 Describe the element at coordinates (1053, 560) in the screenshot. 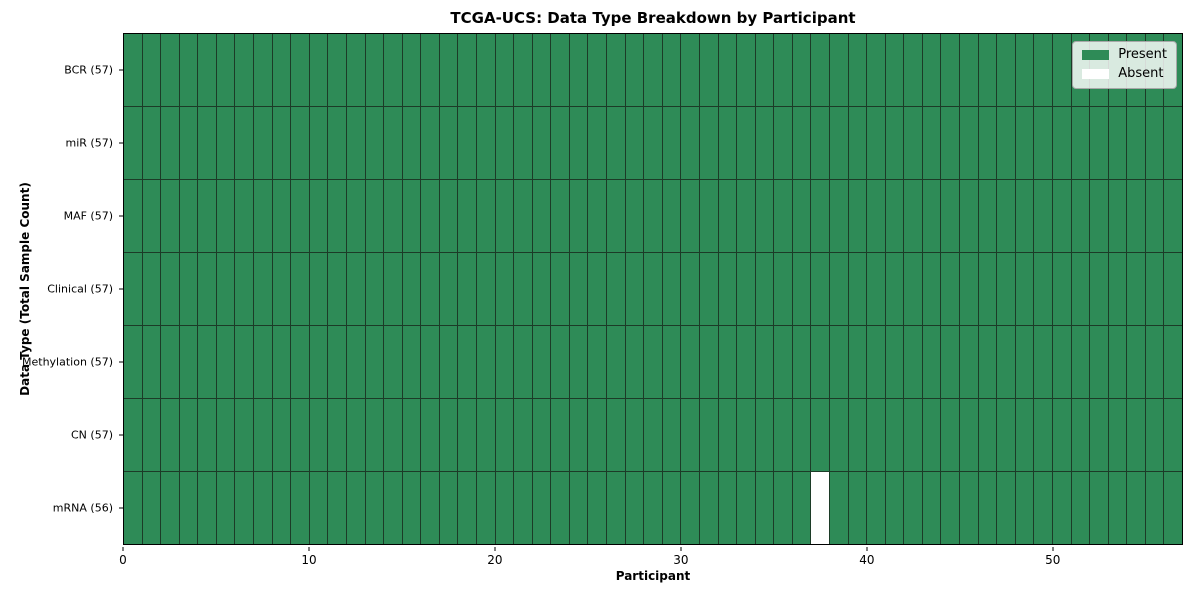

I see `x-tick-label-50: 50` at that location.